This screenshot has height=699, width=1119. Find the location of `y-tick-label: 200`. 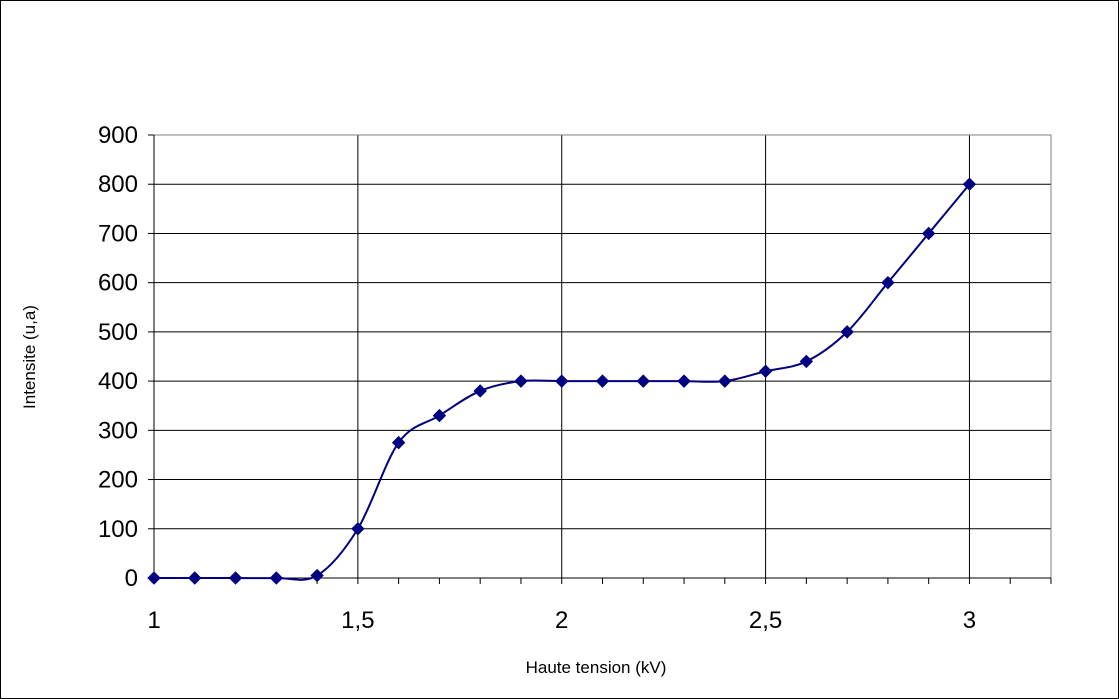

y-tick-label: 200 is located at coordinates (118, 480).